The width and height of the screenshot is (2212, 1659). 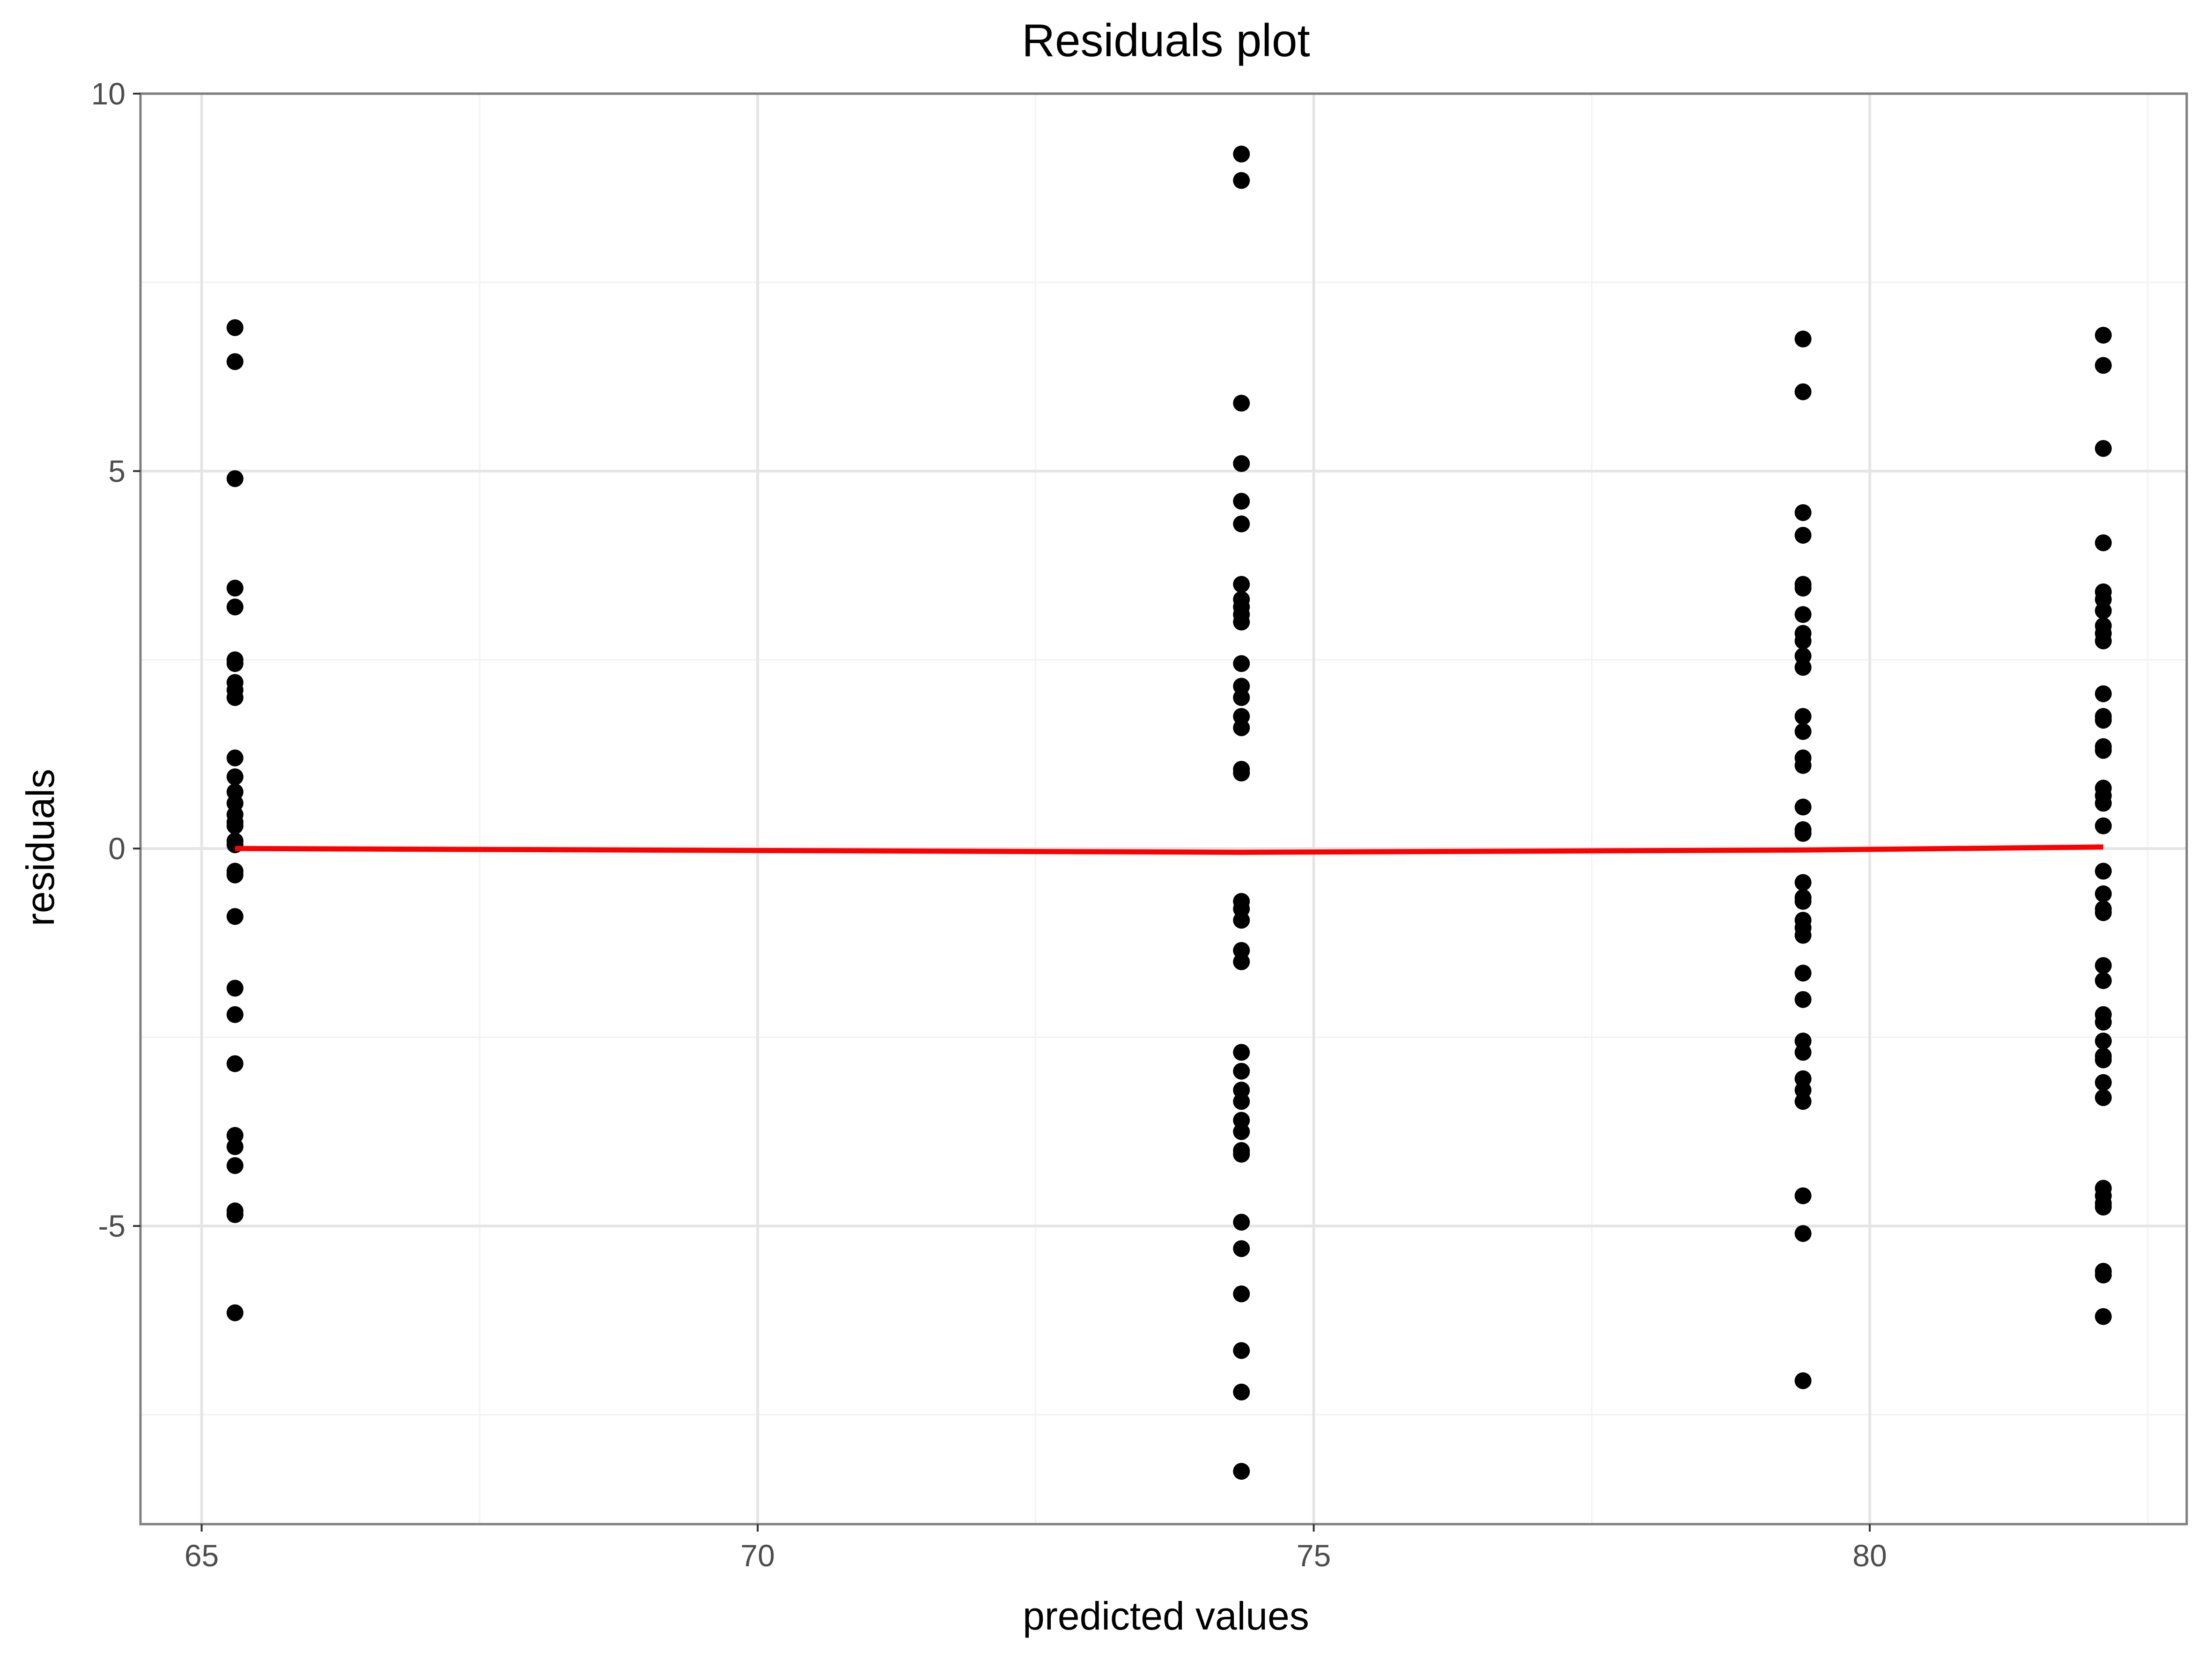 I want to click on smooth-line, so click(x=1169, y=850).